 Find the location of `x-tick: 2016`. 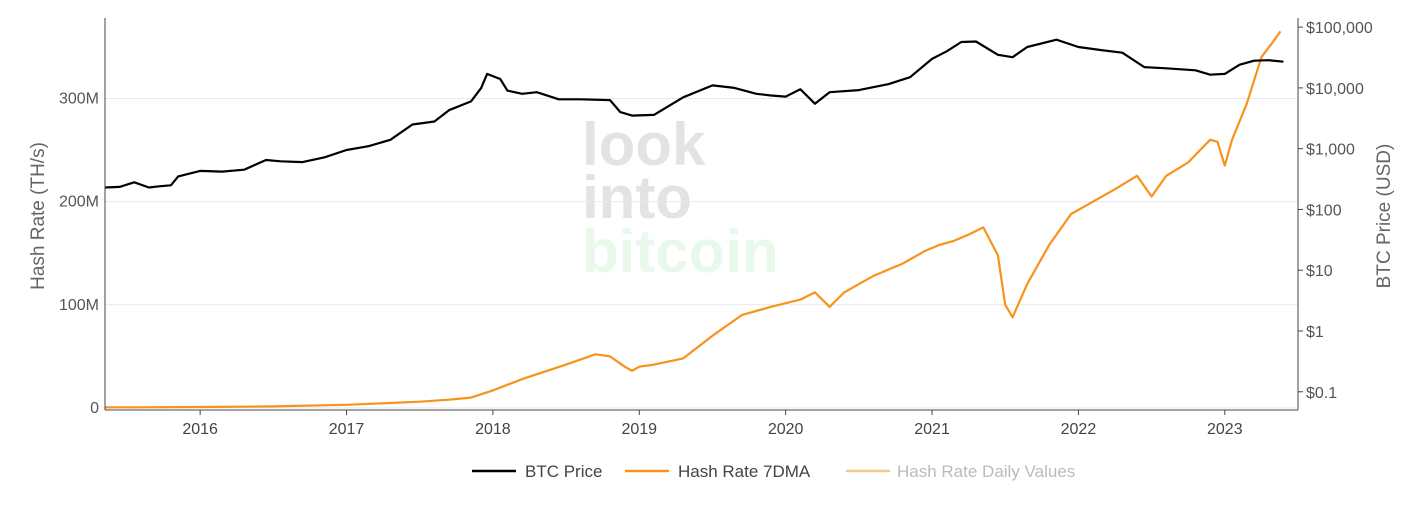

x-tick: 2016 is located at coordinates (200, 429).